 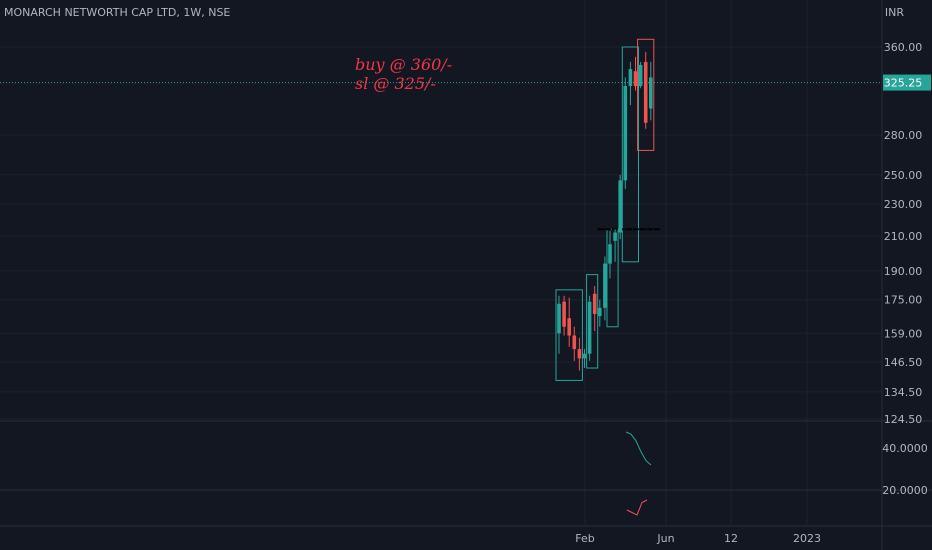 I want to click on price-tick-6: 175.00, so click(x=903, y=300).